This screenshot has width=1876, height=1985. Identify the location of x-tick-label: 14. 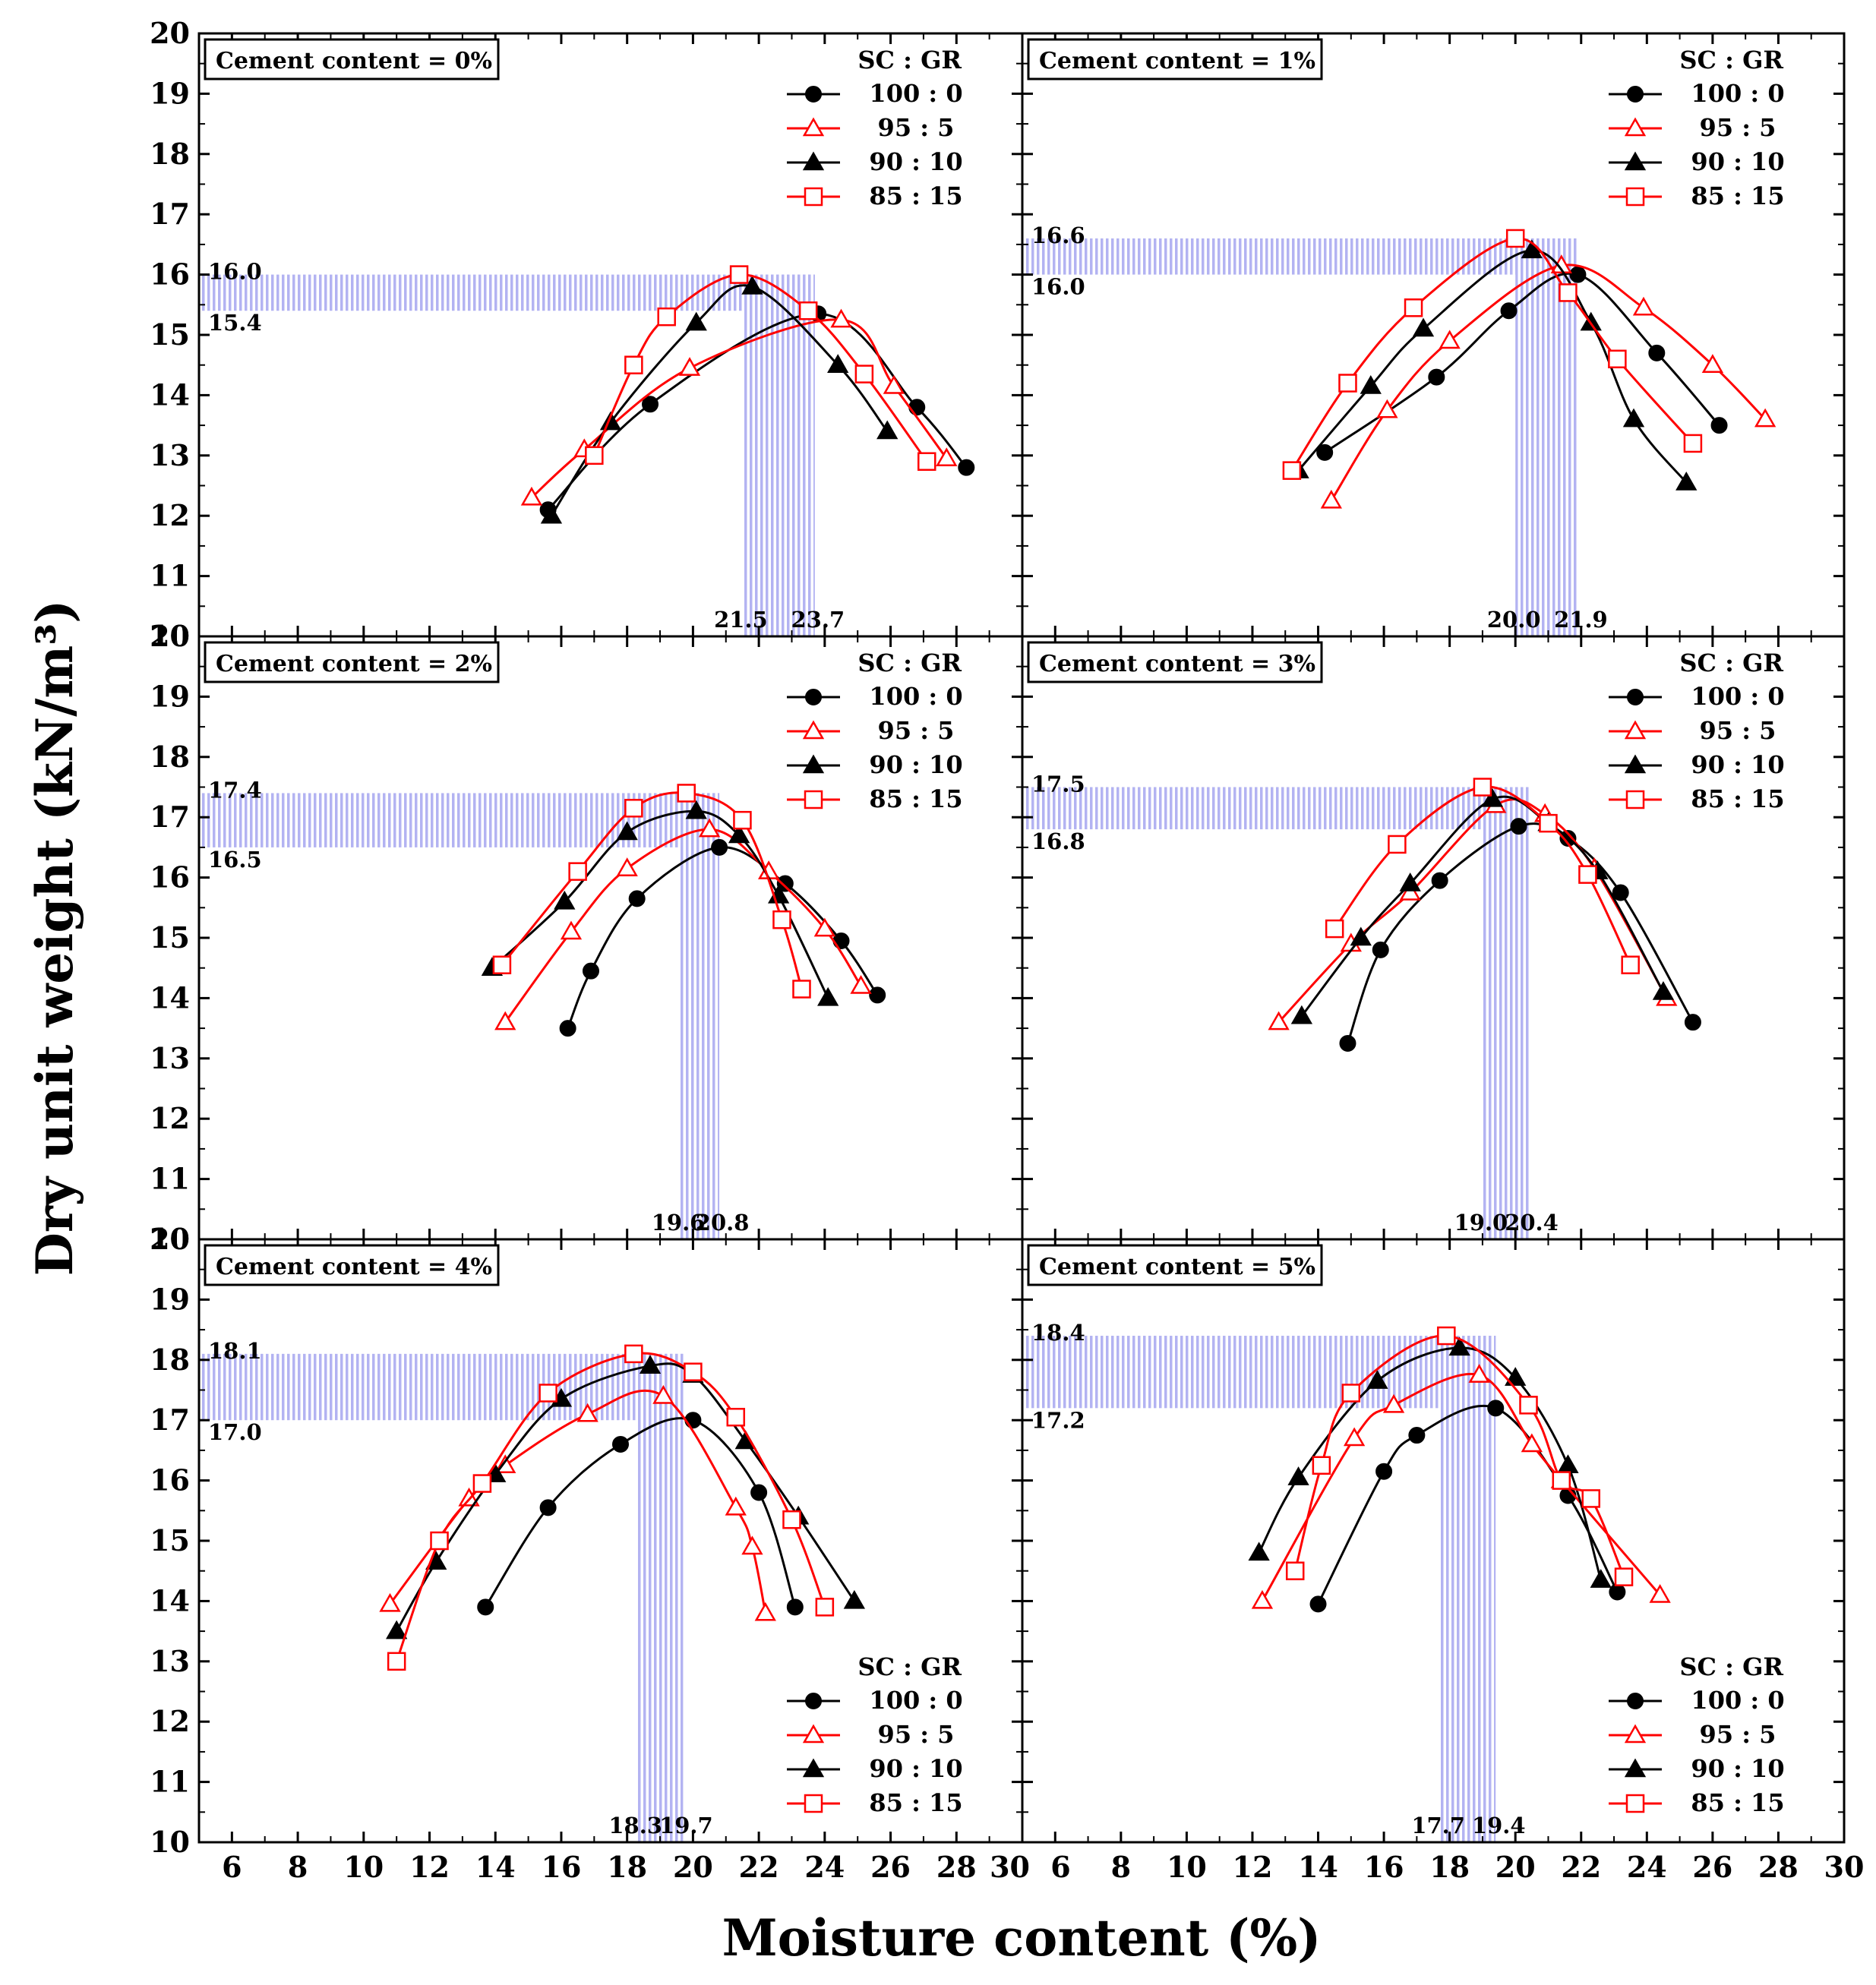
(1318, 1867).